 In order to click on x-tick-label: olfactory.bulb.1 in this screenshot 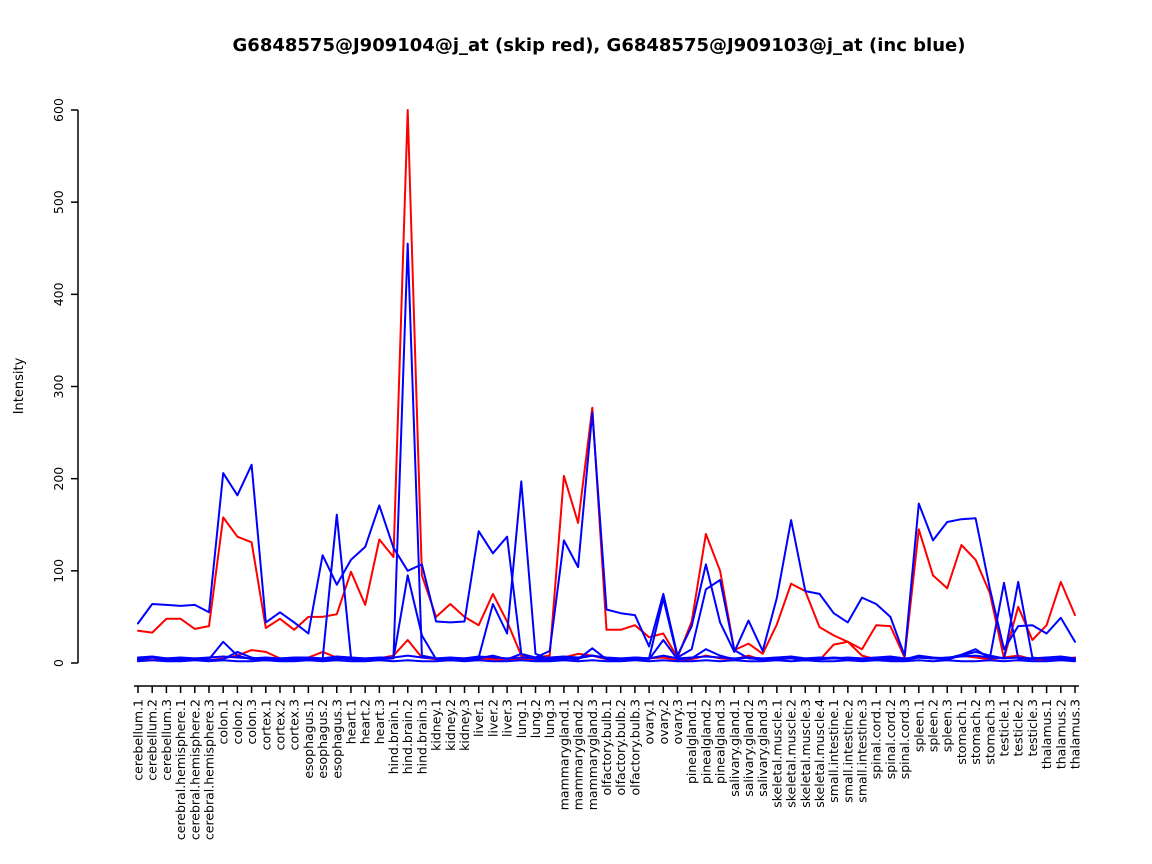, I will do `click(606, 747)`.